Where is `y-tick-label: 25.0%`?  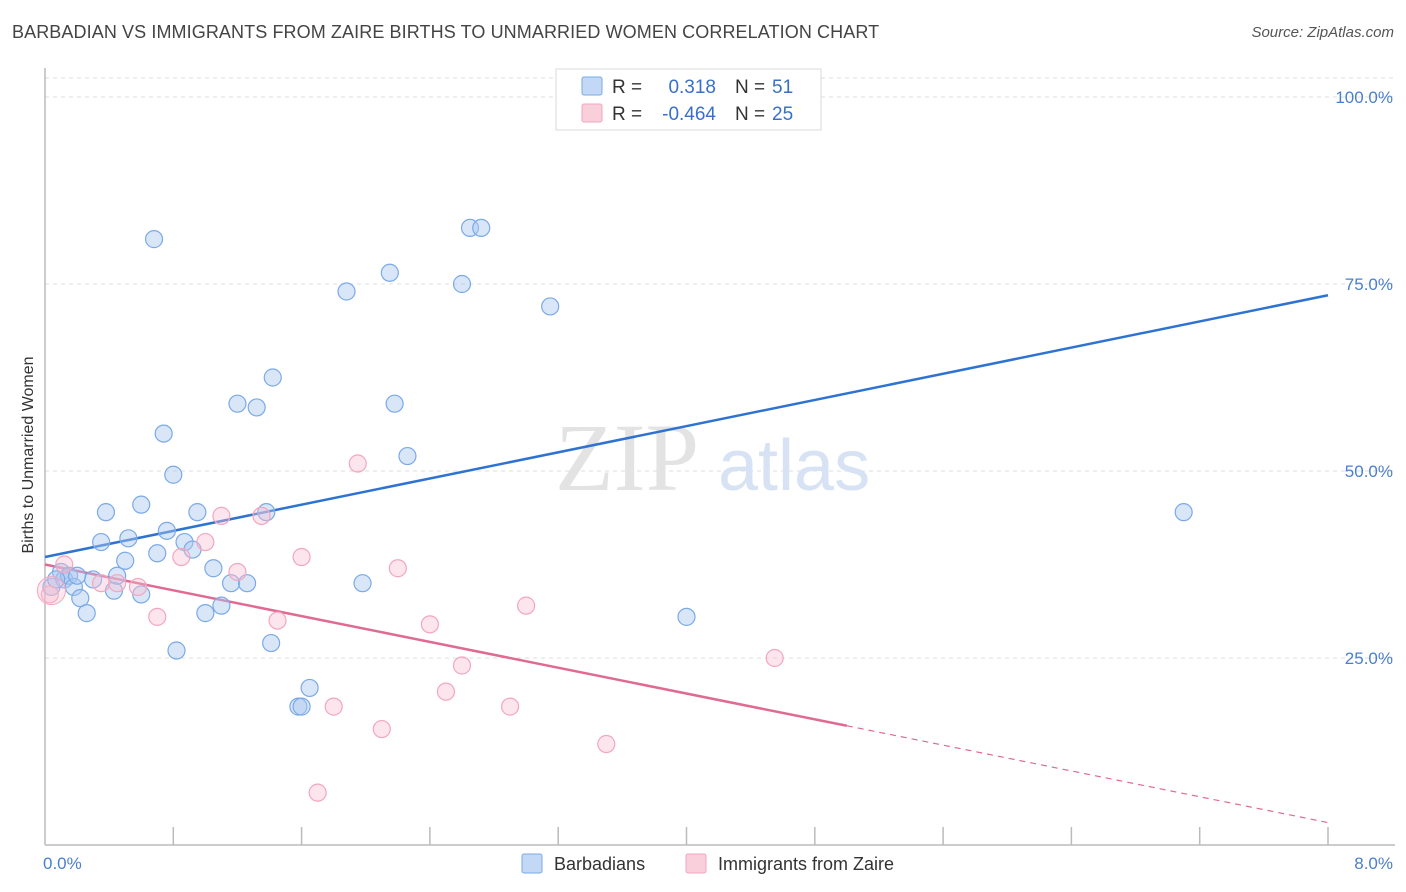
y-tick-label: 25.0% is located at coordinates (1369, 658).